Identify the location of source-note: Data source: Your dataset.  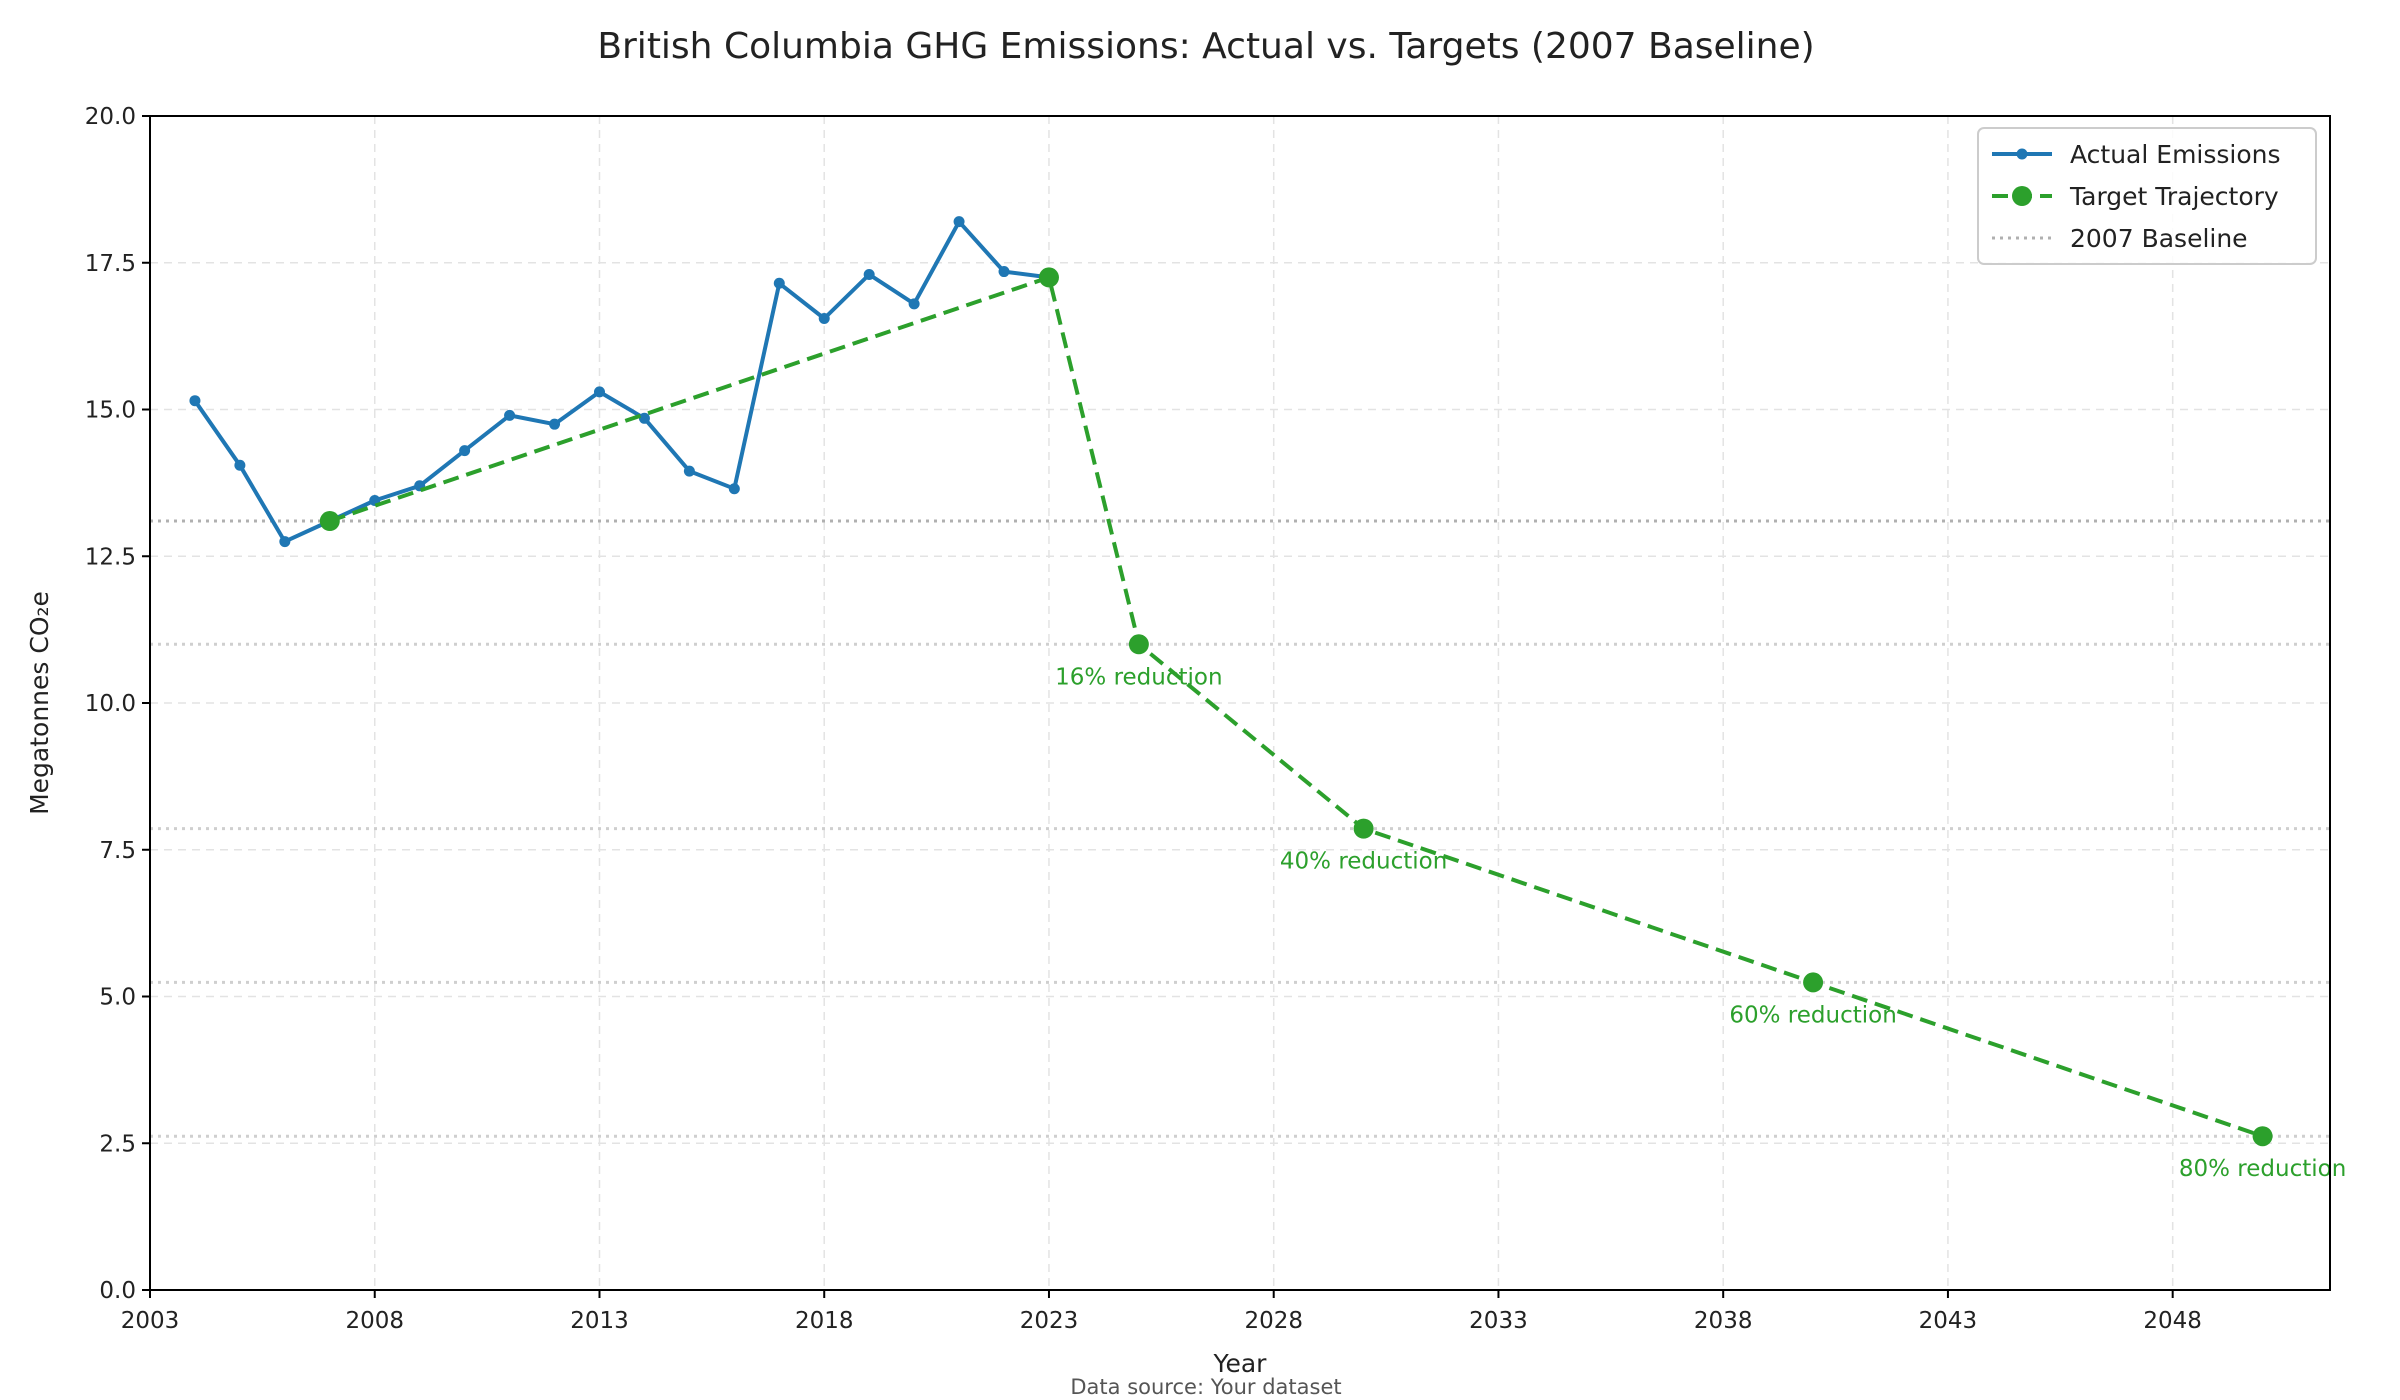
(1205, 1387).